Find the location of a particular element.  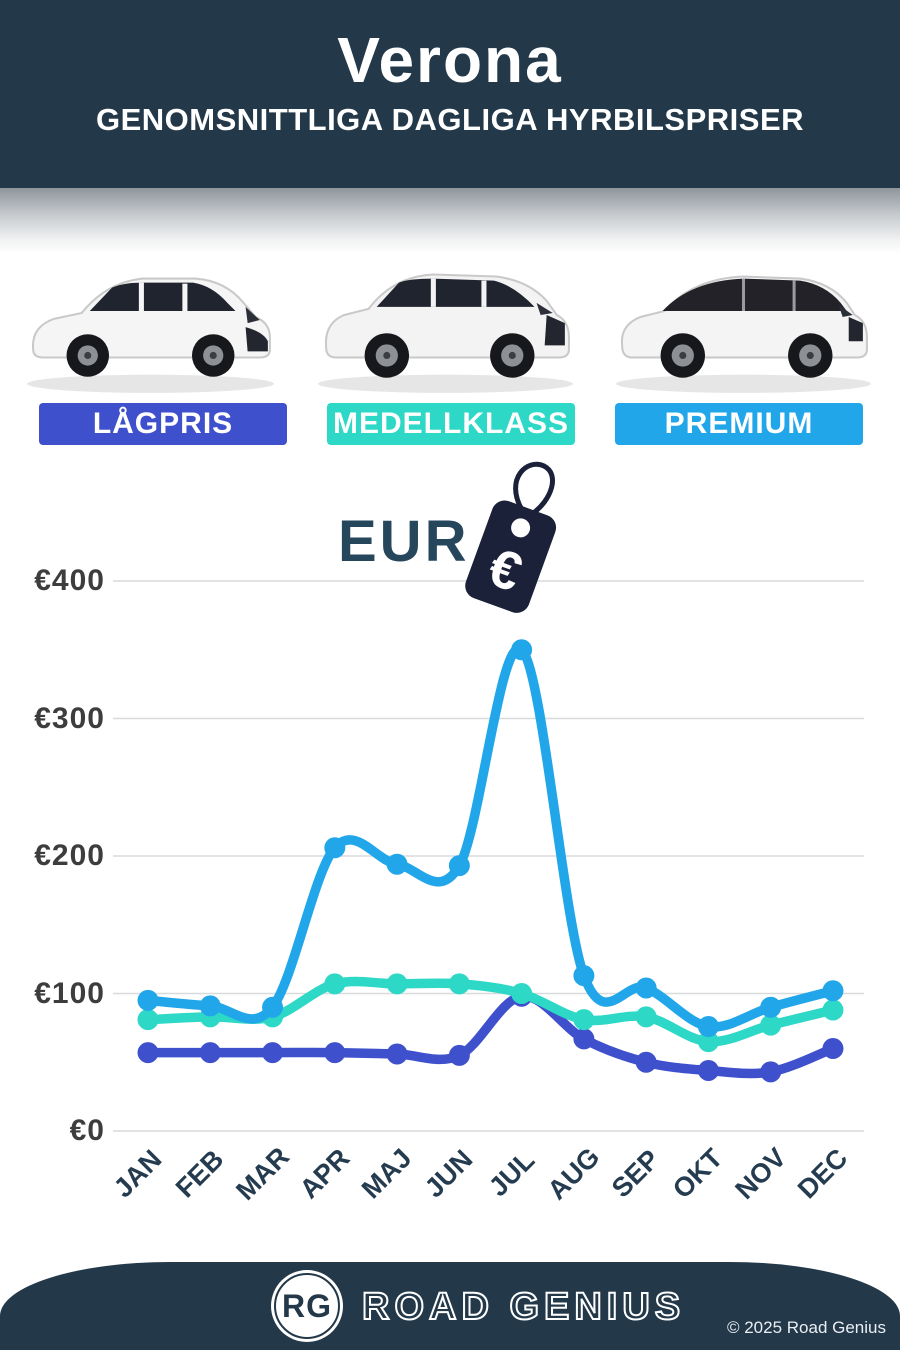

logo-initials: RG is located at coordinates (307, 1305).